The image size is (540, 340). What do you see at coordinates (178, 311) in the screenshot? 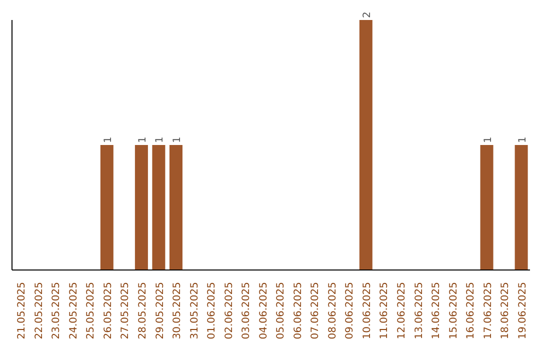
I see `x-tick-label: 30.05.2025` at bounding box center [178, 311].